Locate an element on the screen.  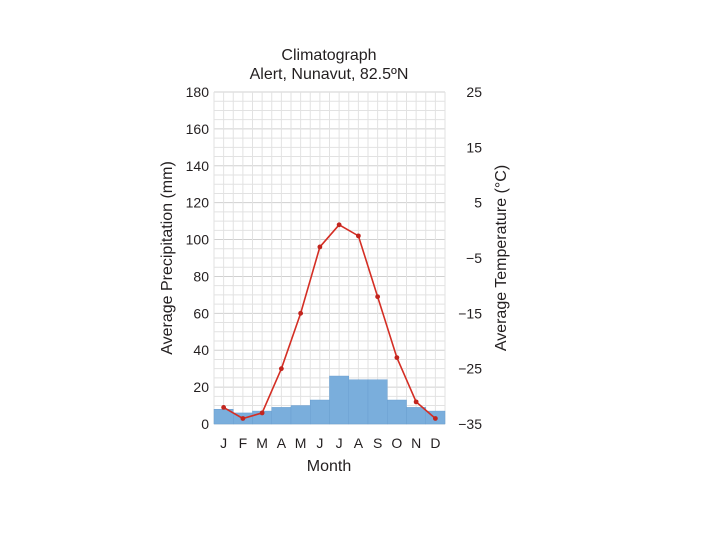
left-tick-label: 160 is located at coordinates (198, 129).